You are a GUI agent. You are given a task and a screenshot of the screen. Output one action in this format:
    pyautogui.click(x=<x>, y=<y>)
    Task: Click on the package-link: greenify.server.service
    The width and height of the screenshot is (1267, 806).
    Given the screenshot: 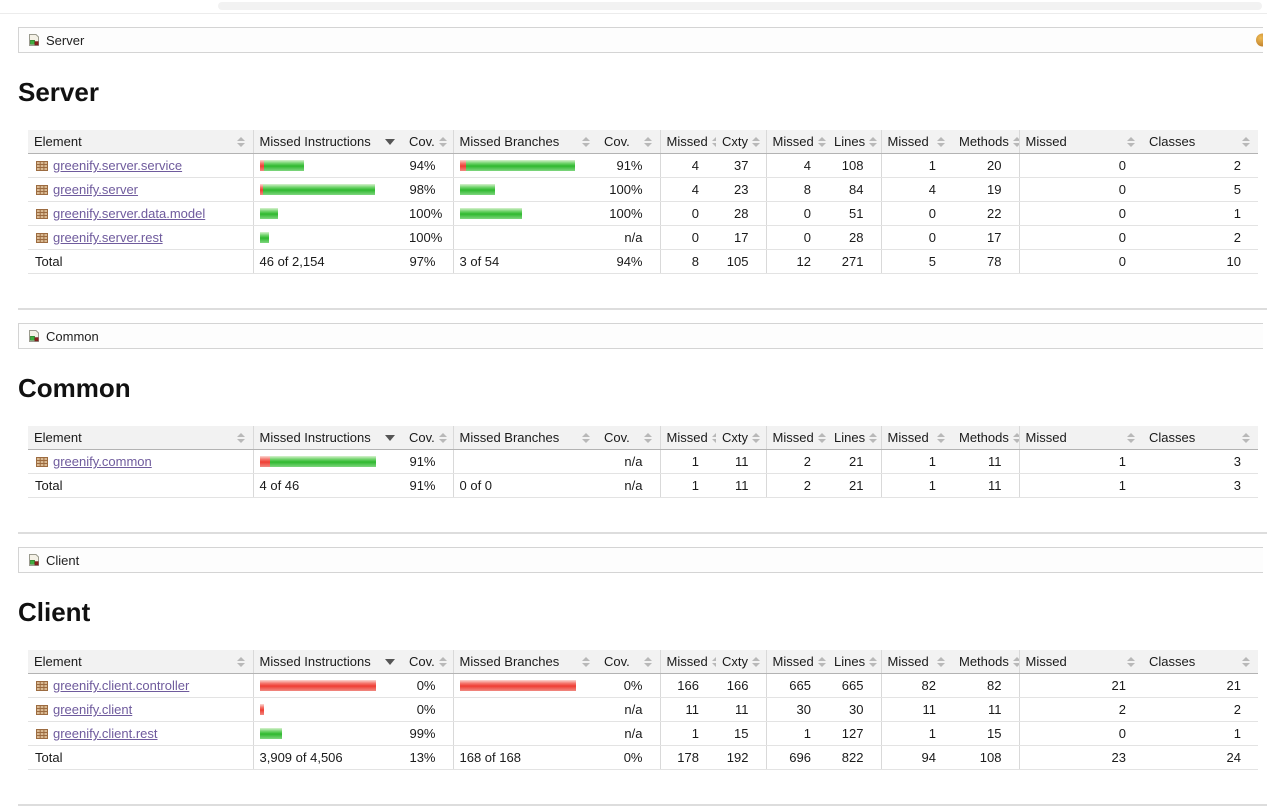 What is the action you would take?
    pyautogui.click(x=118, y=165)
    